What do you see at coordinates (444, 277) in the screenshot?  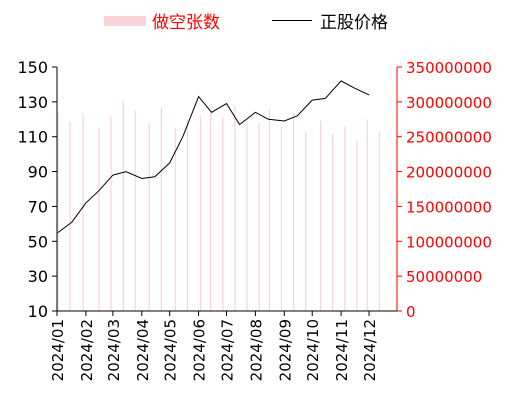 I see `right-tick-label: 50000000` at bounding box center [444, 277].